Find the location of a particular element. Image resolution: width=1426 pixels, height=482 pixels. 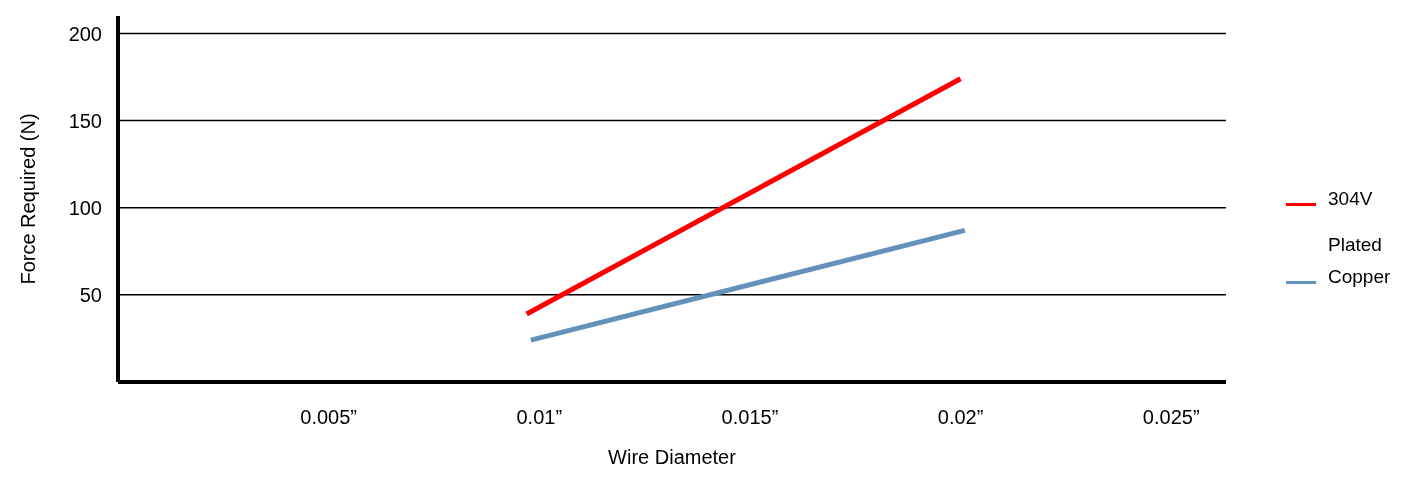

text: Plated Copper is located at coordinates (1360, 261).